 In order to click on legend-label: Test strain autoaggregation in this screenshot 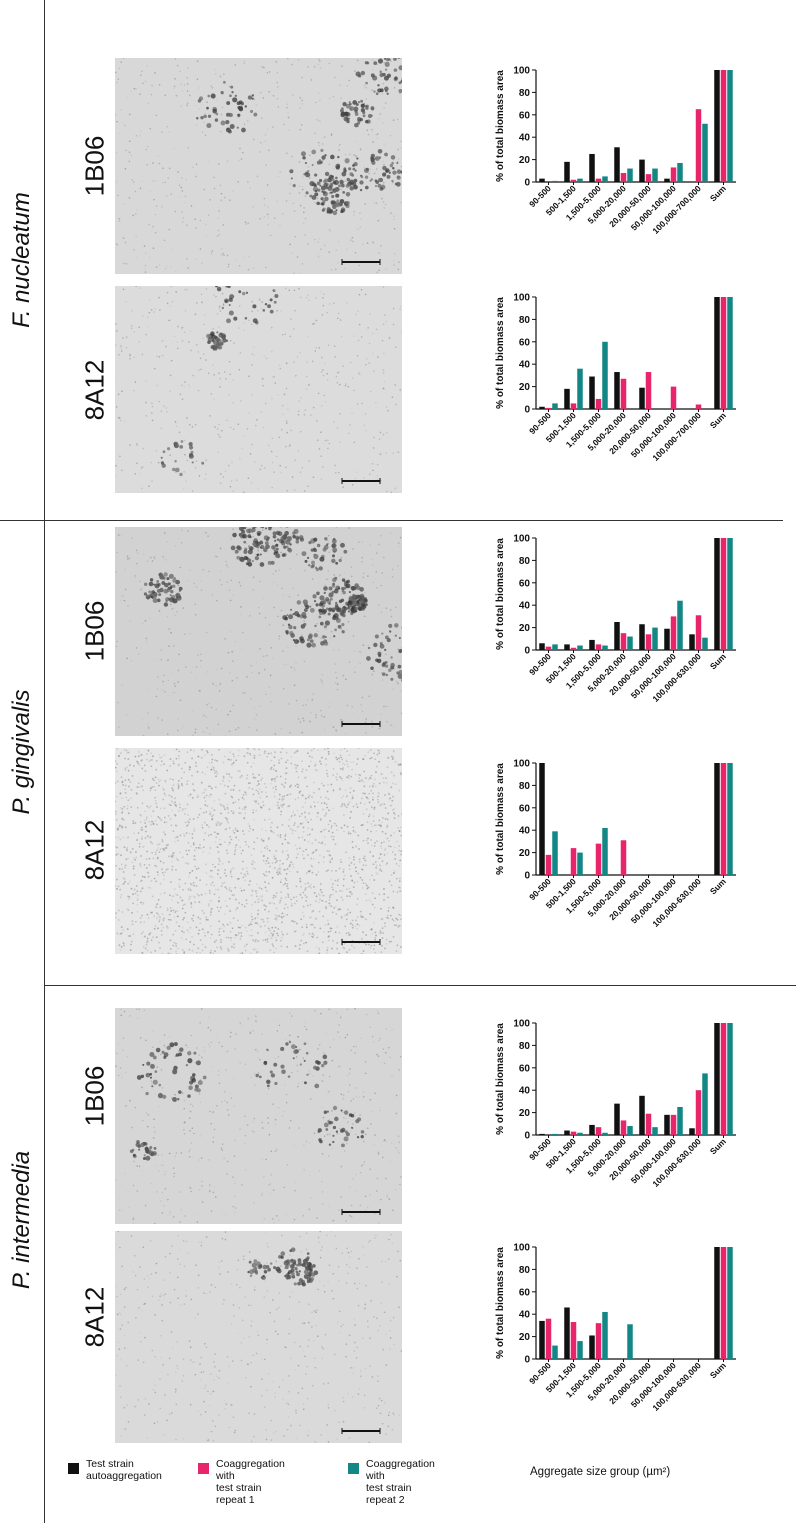, I will do `click(124, 1470)`.